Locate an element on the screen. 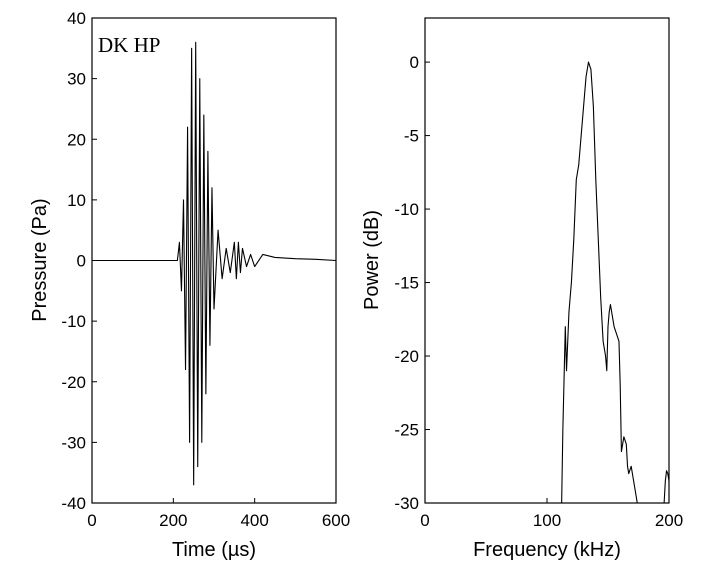 The image size is (703, 570). pressure-y-tick-label: -40 is located at coordinates (73, 503).